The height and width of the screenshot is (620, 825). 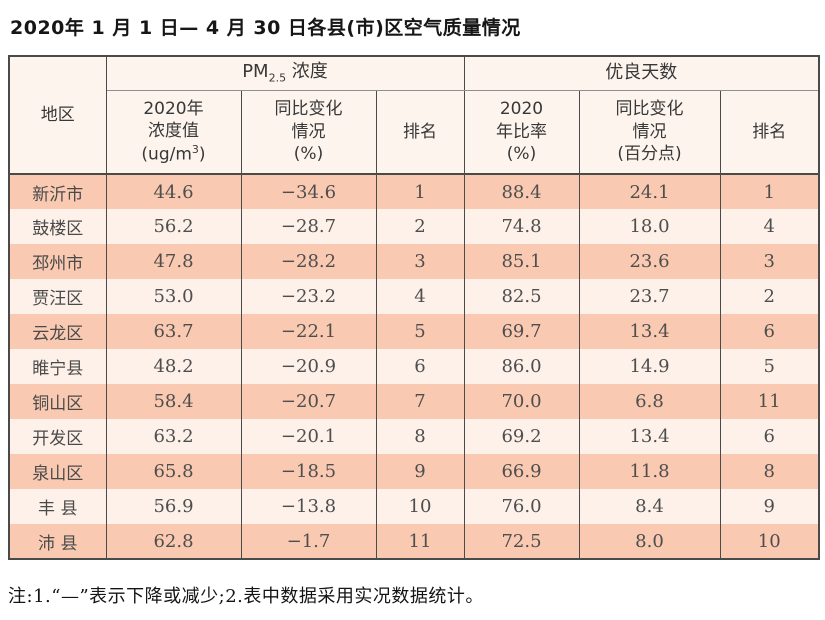 I want to click on cell-region: 睢宁县, so click(x=57, y=366).